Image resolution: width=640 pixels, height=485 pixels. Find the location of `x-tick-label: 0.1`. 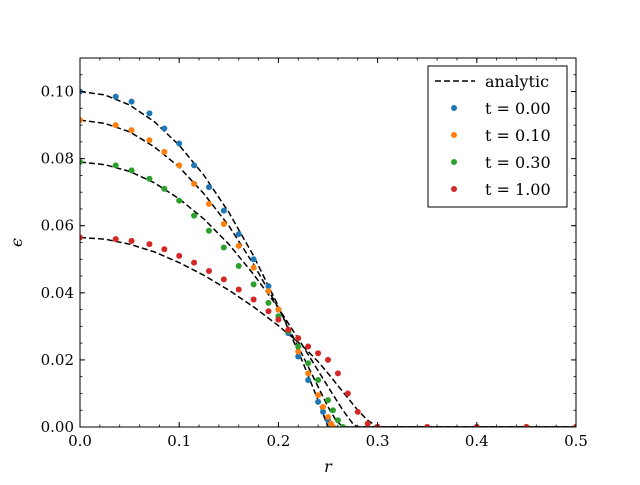

x-tick-label: 0.1 is located at coordinates (179, 441).